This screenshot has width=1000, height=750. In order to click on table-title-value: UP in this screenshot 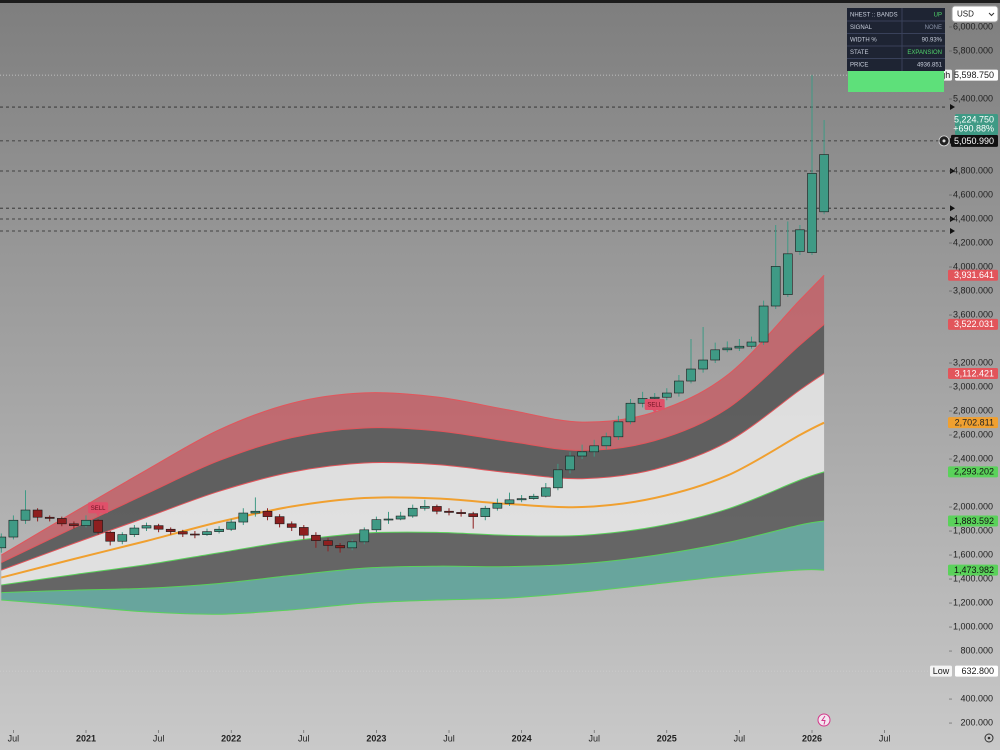, I will do `click(938, 16)`.